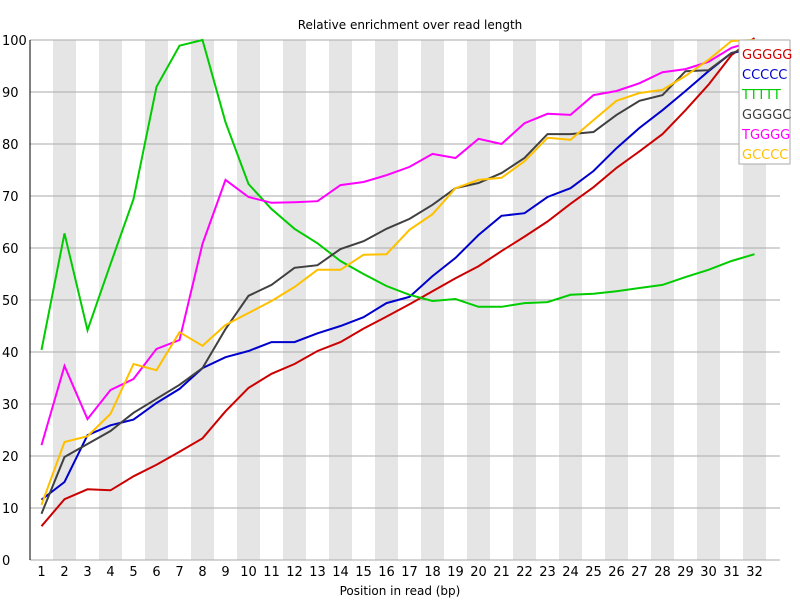 This screenshot has height=600, width=800. What do you see at coordinates (156, 572) in the screenshot?
I see `x-tick-label: 6` at bounding box center [156, 572].